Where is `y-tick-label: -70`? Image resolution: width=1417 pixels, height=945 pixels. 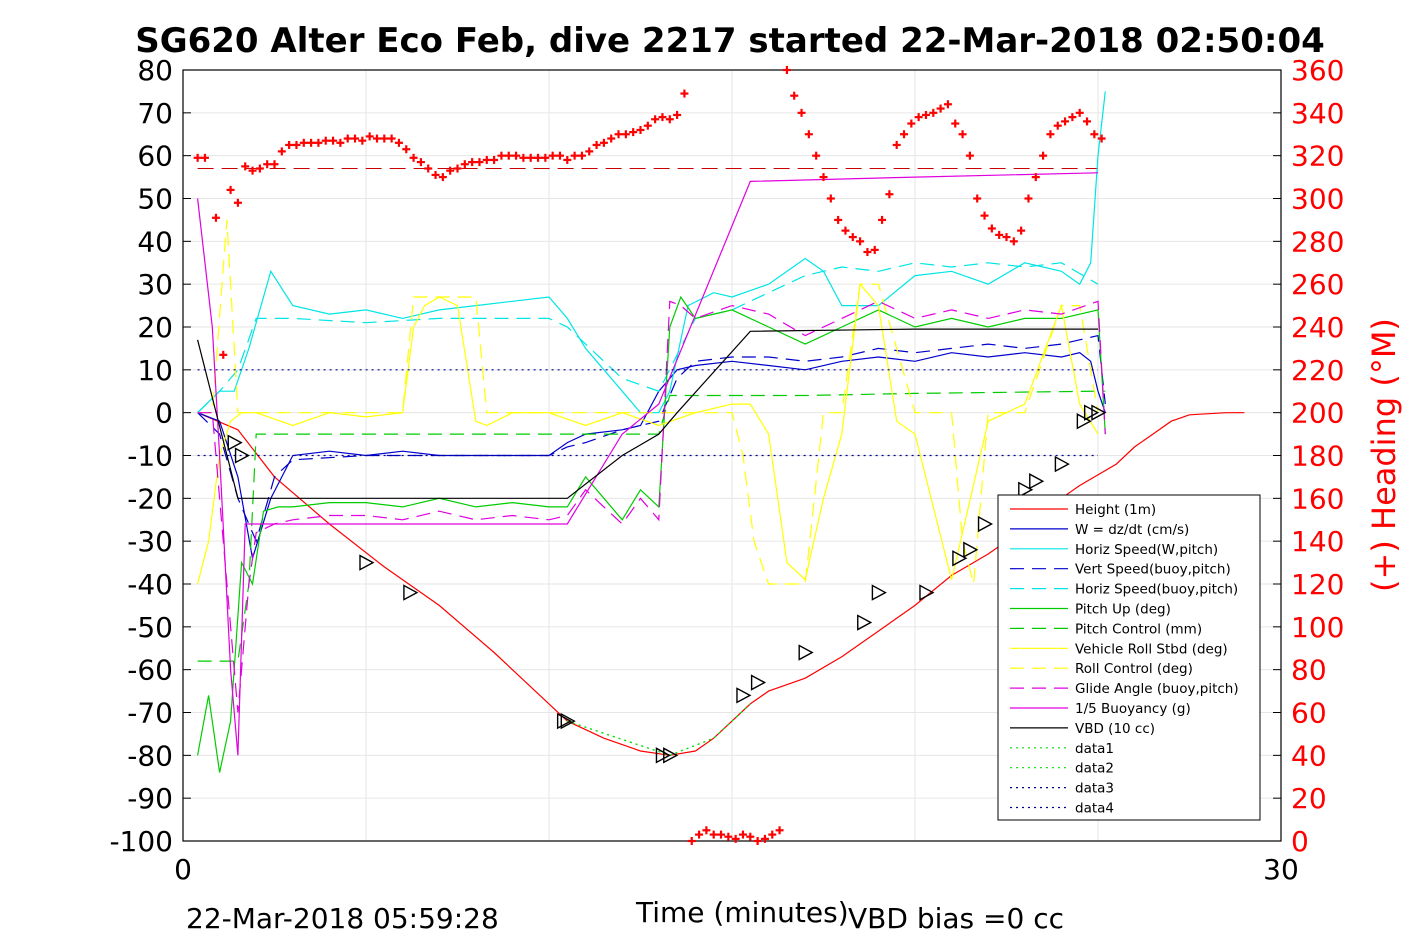
y-tick-label: -70 is located at coordinates (150, 713).